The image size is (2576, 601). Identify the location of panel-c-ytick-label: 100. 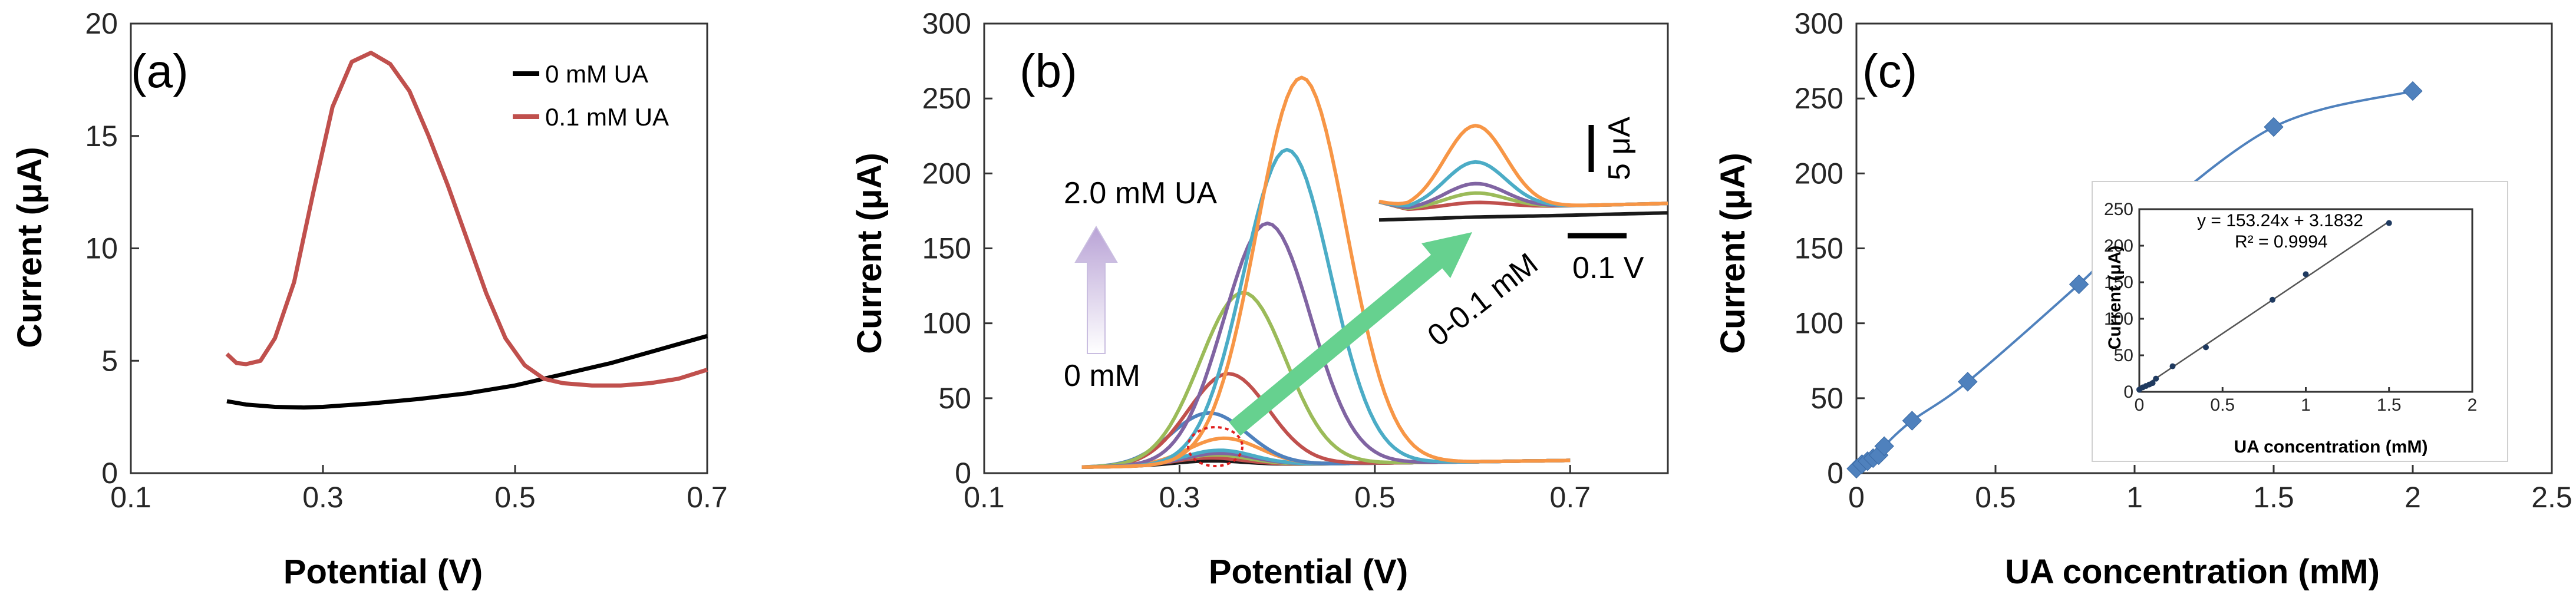
(1819, 323).